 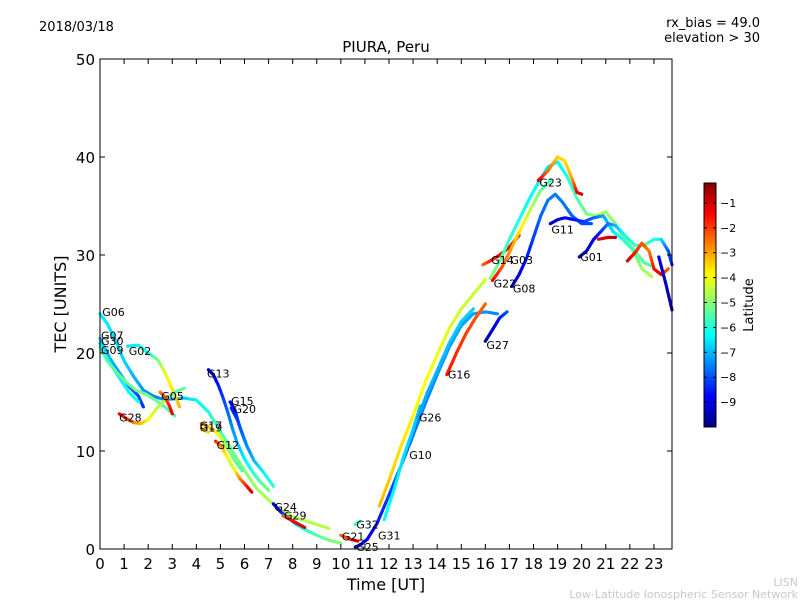 I want to click on satellite-label-g08: G08, so click(x=524, y=288).